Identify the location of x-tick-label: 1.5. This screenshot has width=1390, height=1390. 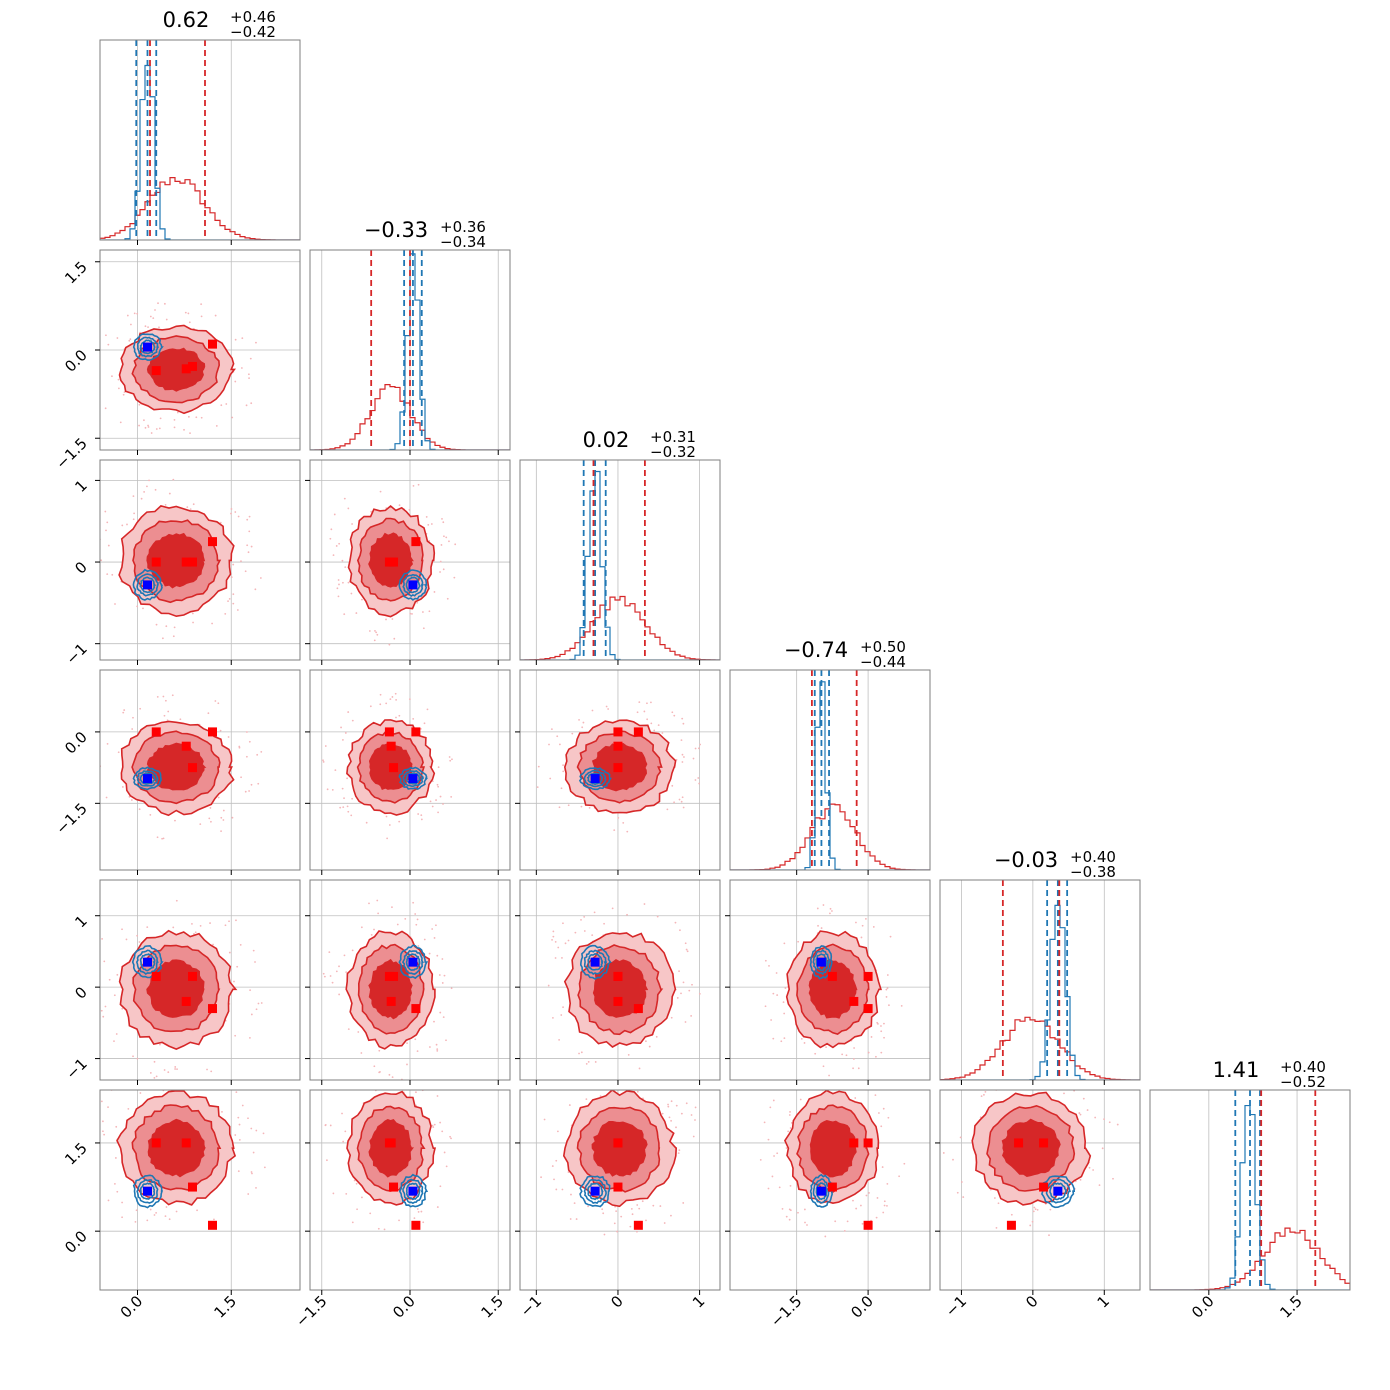
(225, 1307).